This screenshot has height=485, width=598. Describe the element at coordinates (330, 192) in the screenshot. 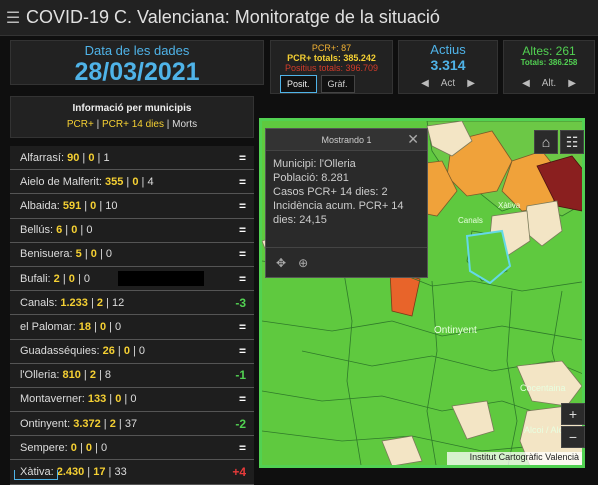

I see `popup-line: Casos PCR+ 14 dies: 2` at that location.